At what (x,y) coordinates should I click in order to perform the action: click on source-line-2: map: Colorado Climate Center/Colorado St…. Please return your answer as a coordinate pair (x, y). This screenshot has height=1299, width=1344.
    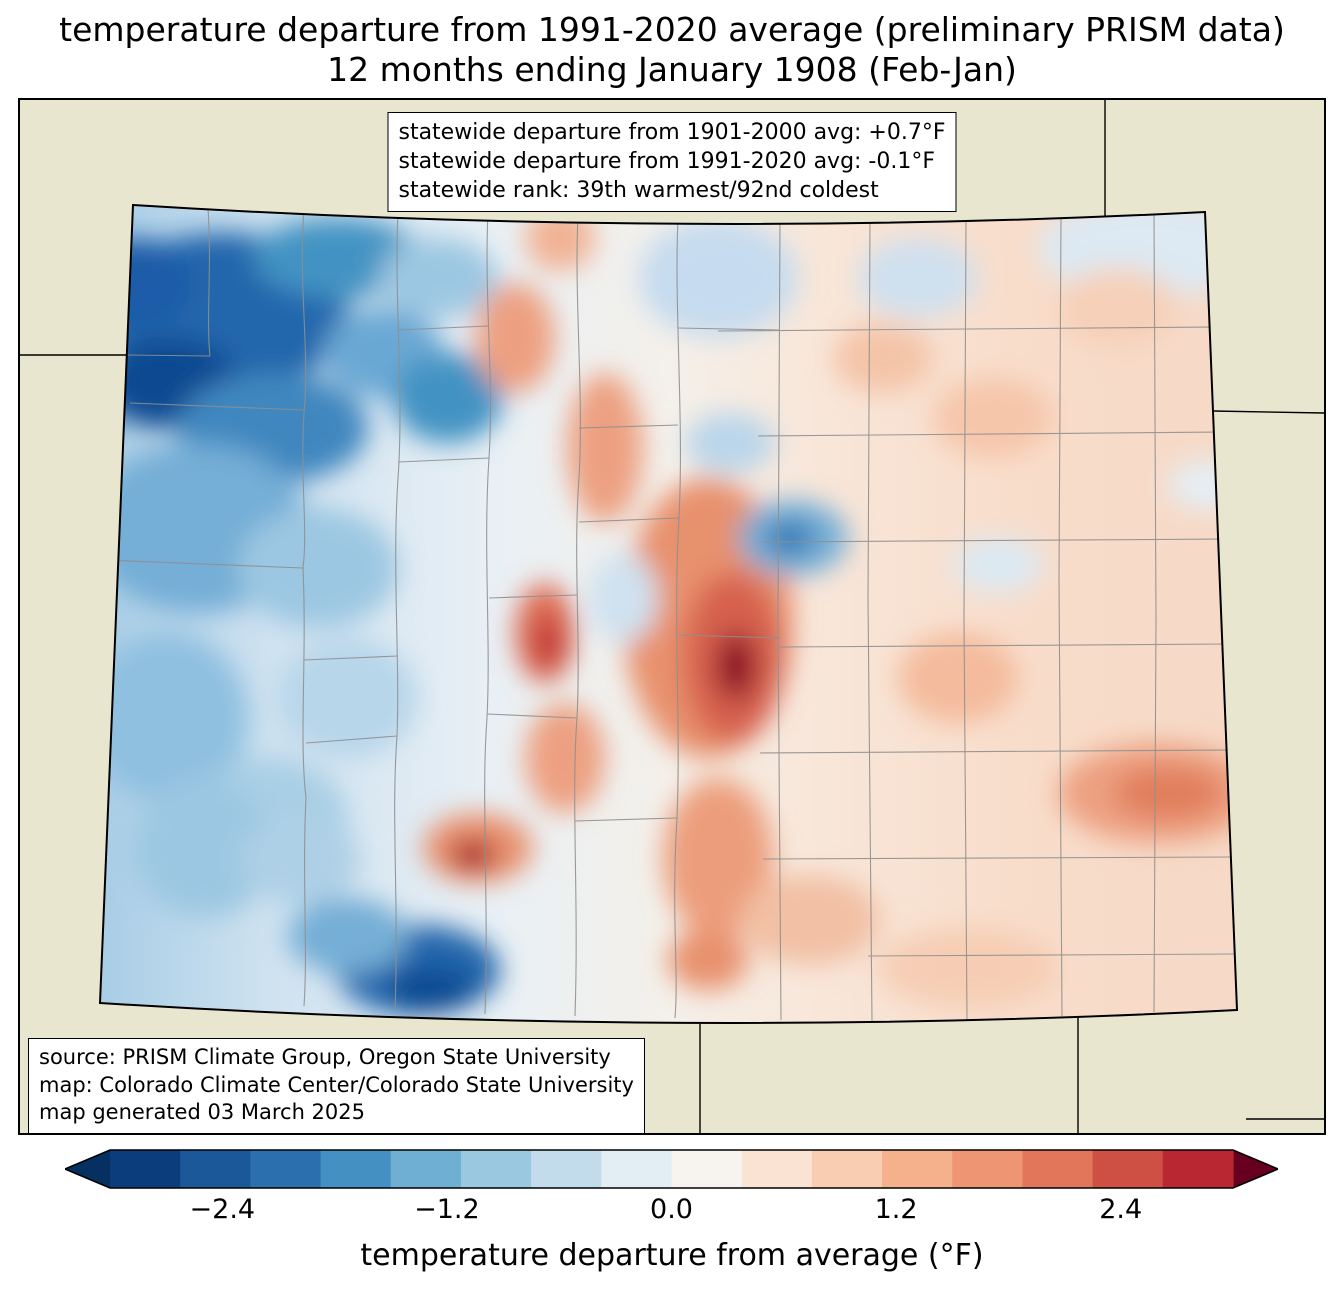
    Looking at the image, I should click on (336, 1084).